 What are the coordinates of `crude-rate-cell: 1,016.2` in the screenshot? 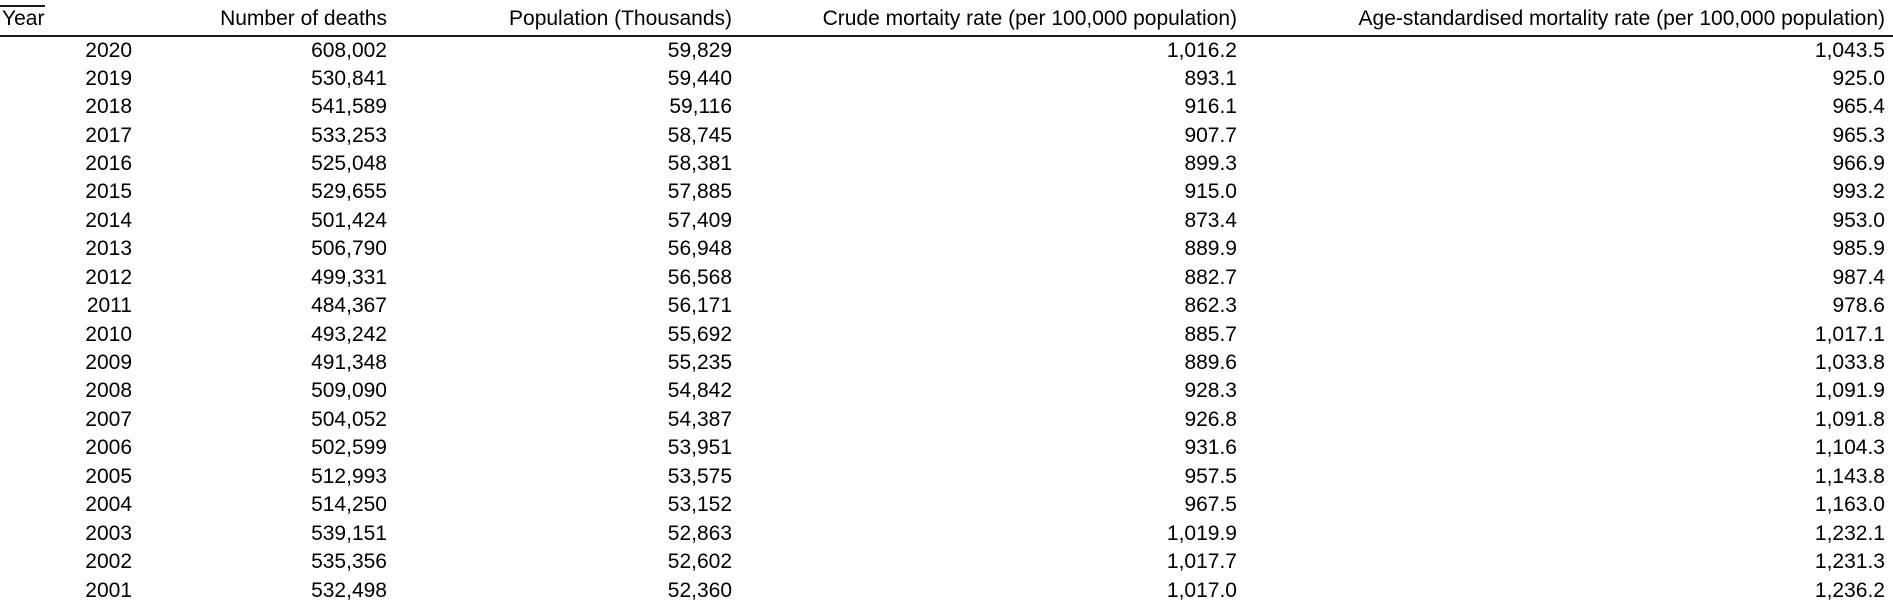 It's located at (1201, 50).